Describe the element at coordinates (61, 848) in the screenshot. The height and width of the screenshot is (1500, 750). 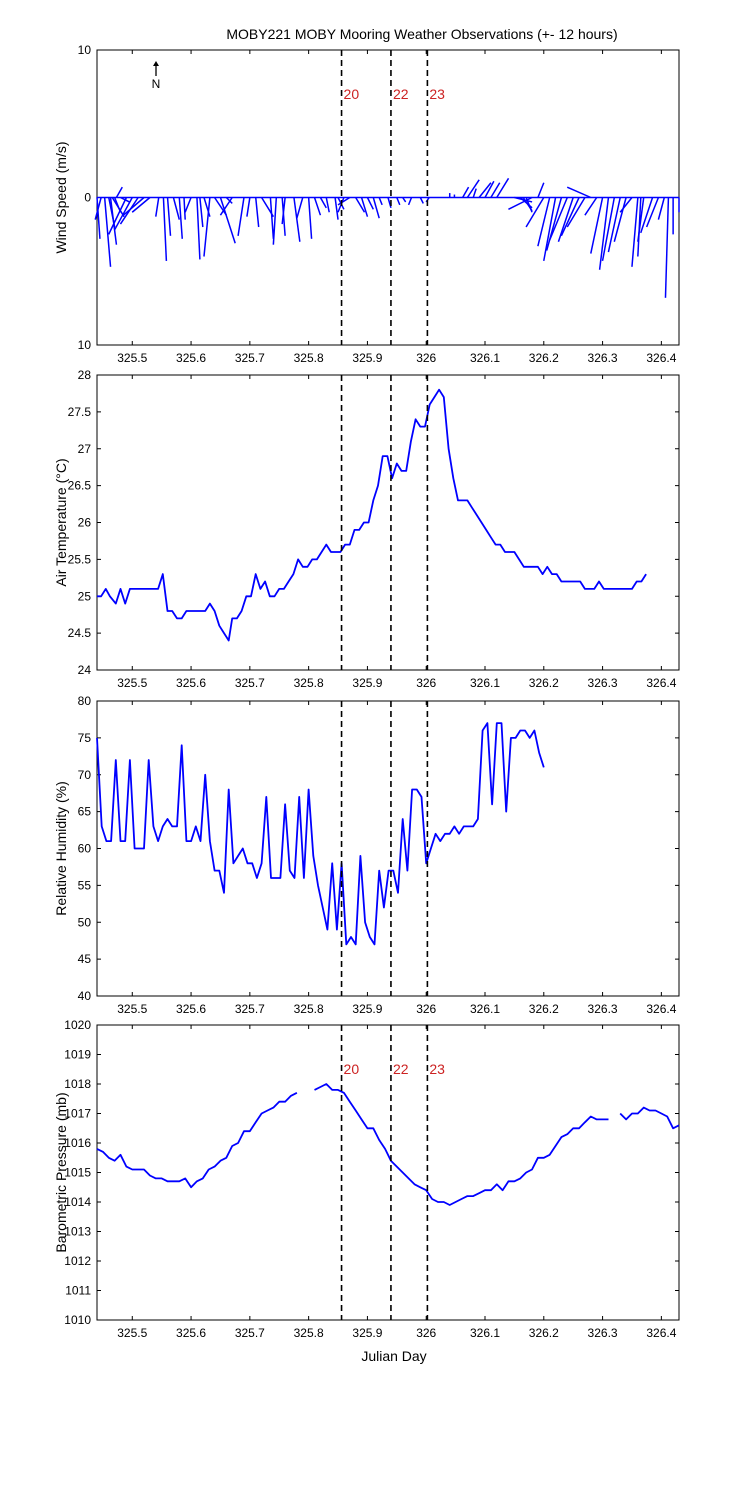
I see `y-axis-label: Relative Humidity (%)` at that location.